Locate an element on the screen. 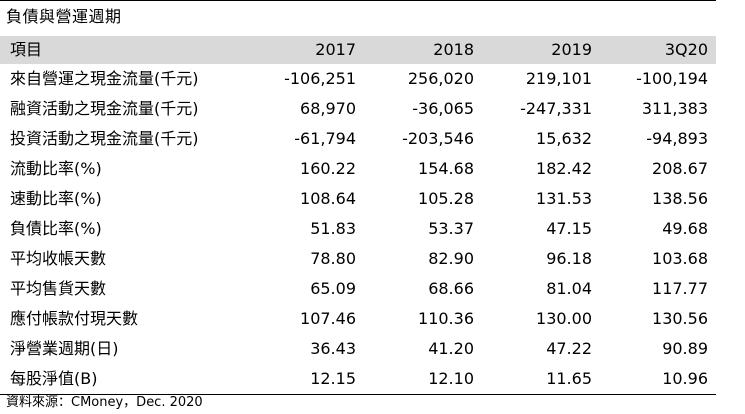 The height and width of the screenshot is (414, 745). value-cell: 36.43 is located at coordinates (333, 348).